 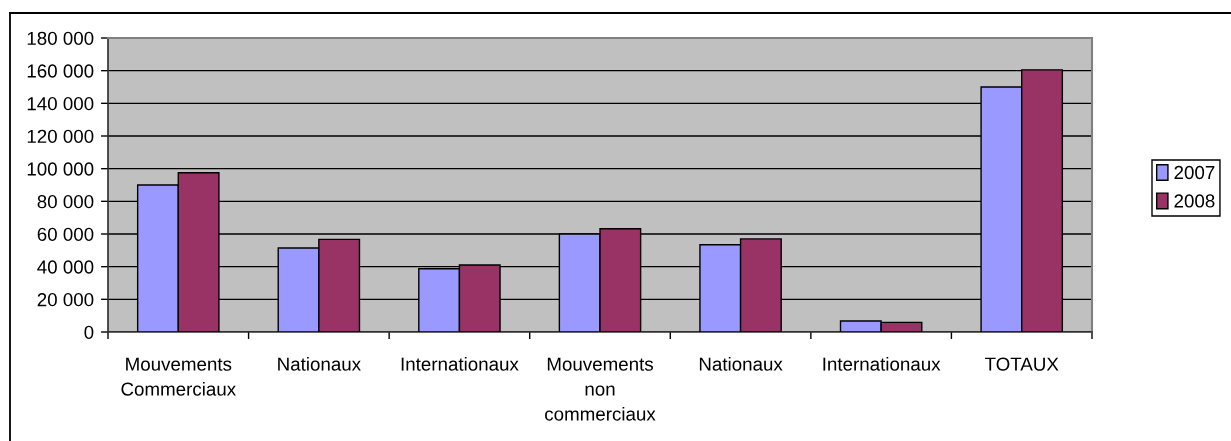 What do you see at coordinates (65, 267) in the screenshot?
I see `y-tick-label: 40 000` at bounding box center [65, 267].